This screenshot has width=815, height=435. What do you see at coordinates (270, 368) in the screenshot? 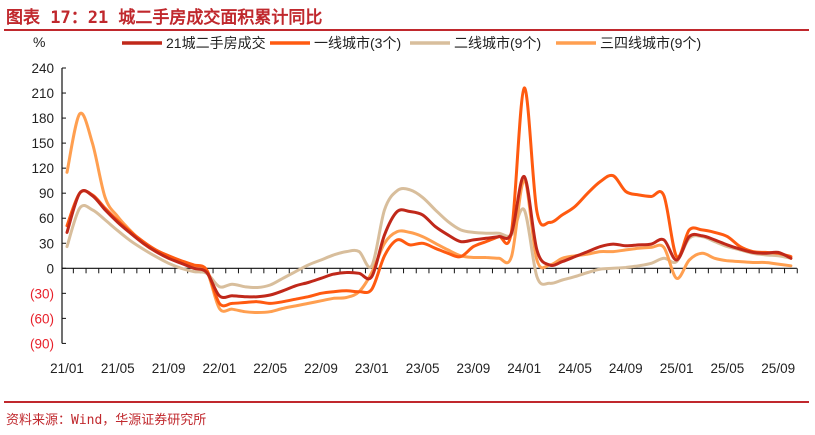
I see `x-tick-label: 22/05` at bounding box center [270, 368].